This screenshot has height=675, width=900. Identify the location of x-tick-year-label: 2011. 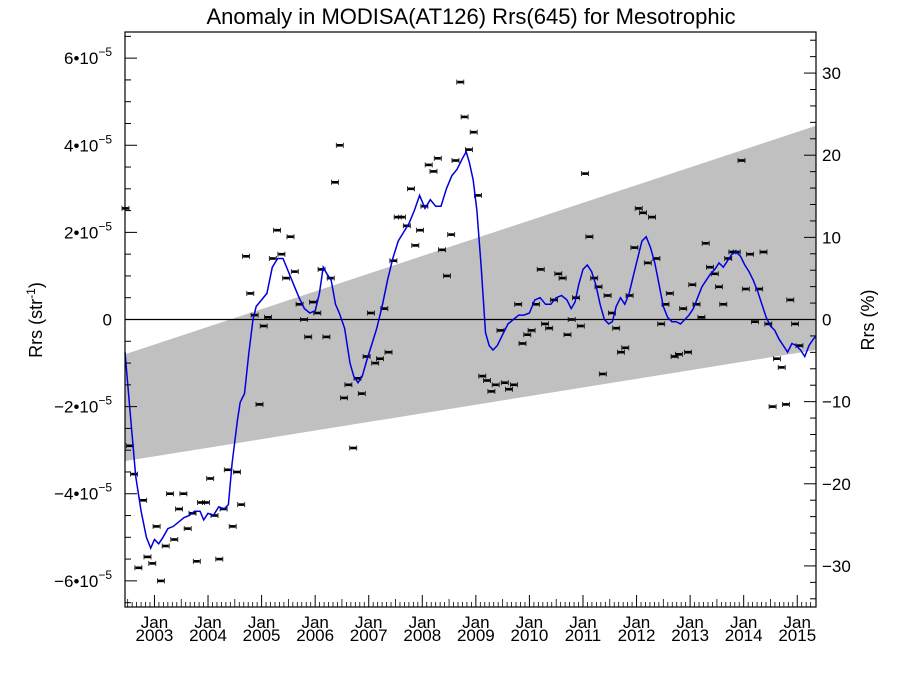
(583, 635).